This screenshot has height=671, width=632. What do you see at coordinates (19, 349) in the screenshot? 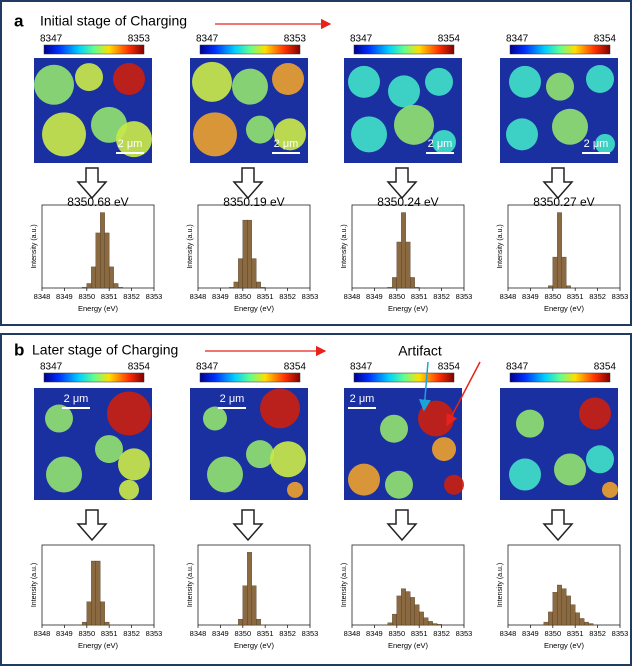
I see `panel-label: b` at bounding box center [19, 349].